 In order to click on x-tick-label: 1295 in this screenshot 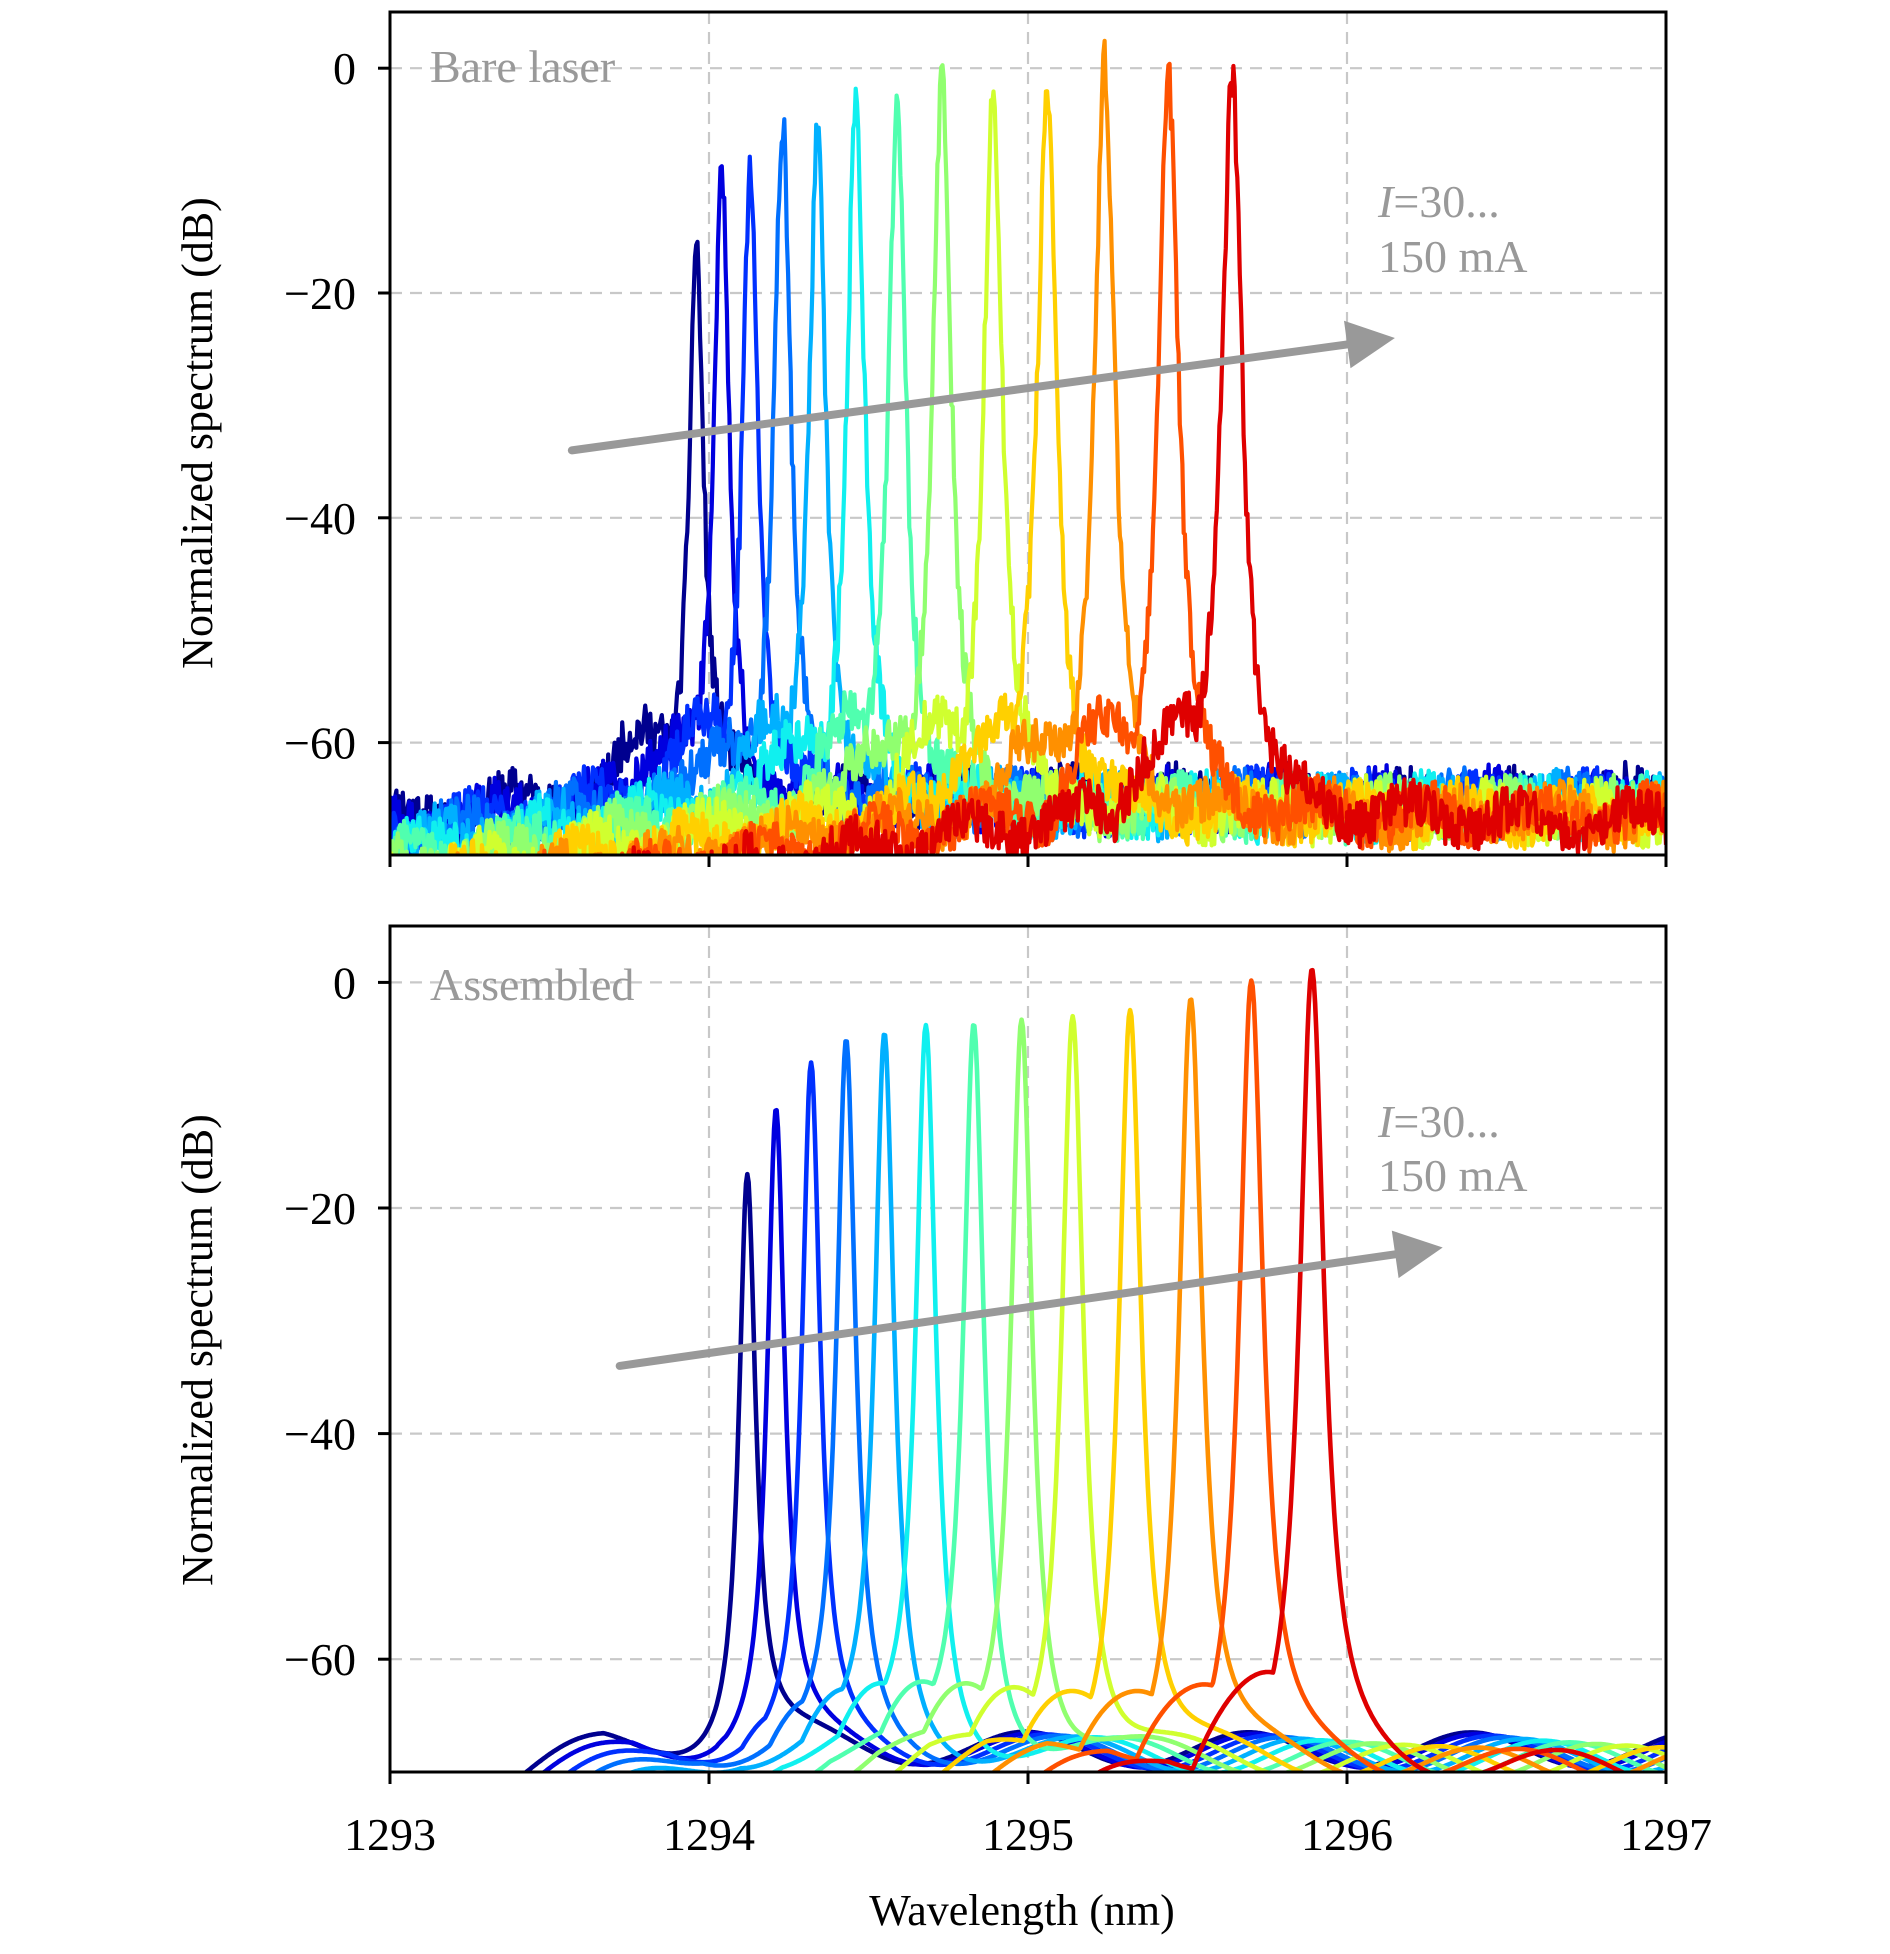, I will do `click(1028, 1834)`.